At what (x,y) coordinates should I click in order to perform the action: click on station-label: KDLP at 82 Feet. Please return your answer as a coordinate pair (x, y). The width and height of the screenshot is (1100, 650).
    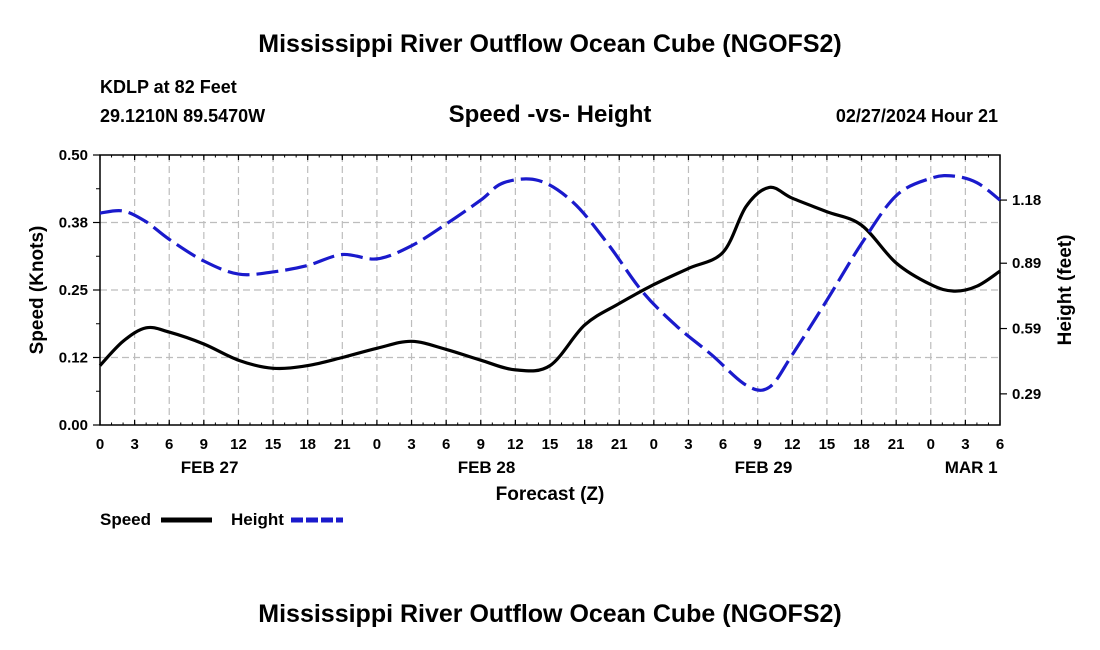
    Looking at the image, I should click on (168, 87).